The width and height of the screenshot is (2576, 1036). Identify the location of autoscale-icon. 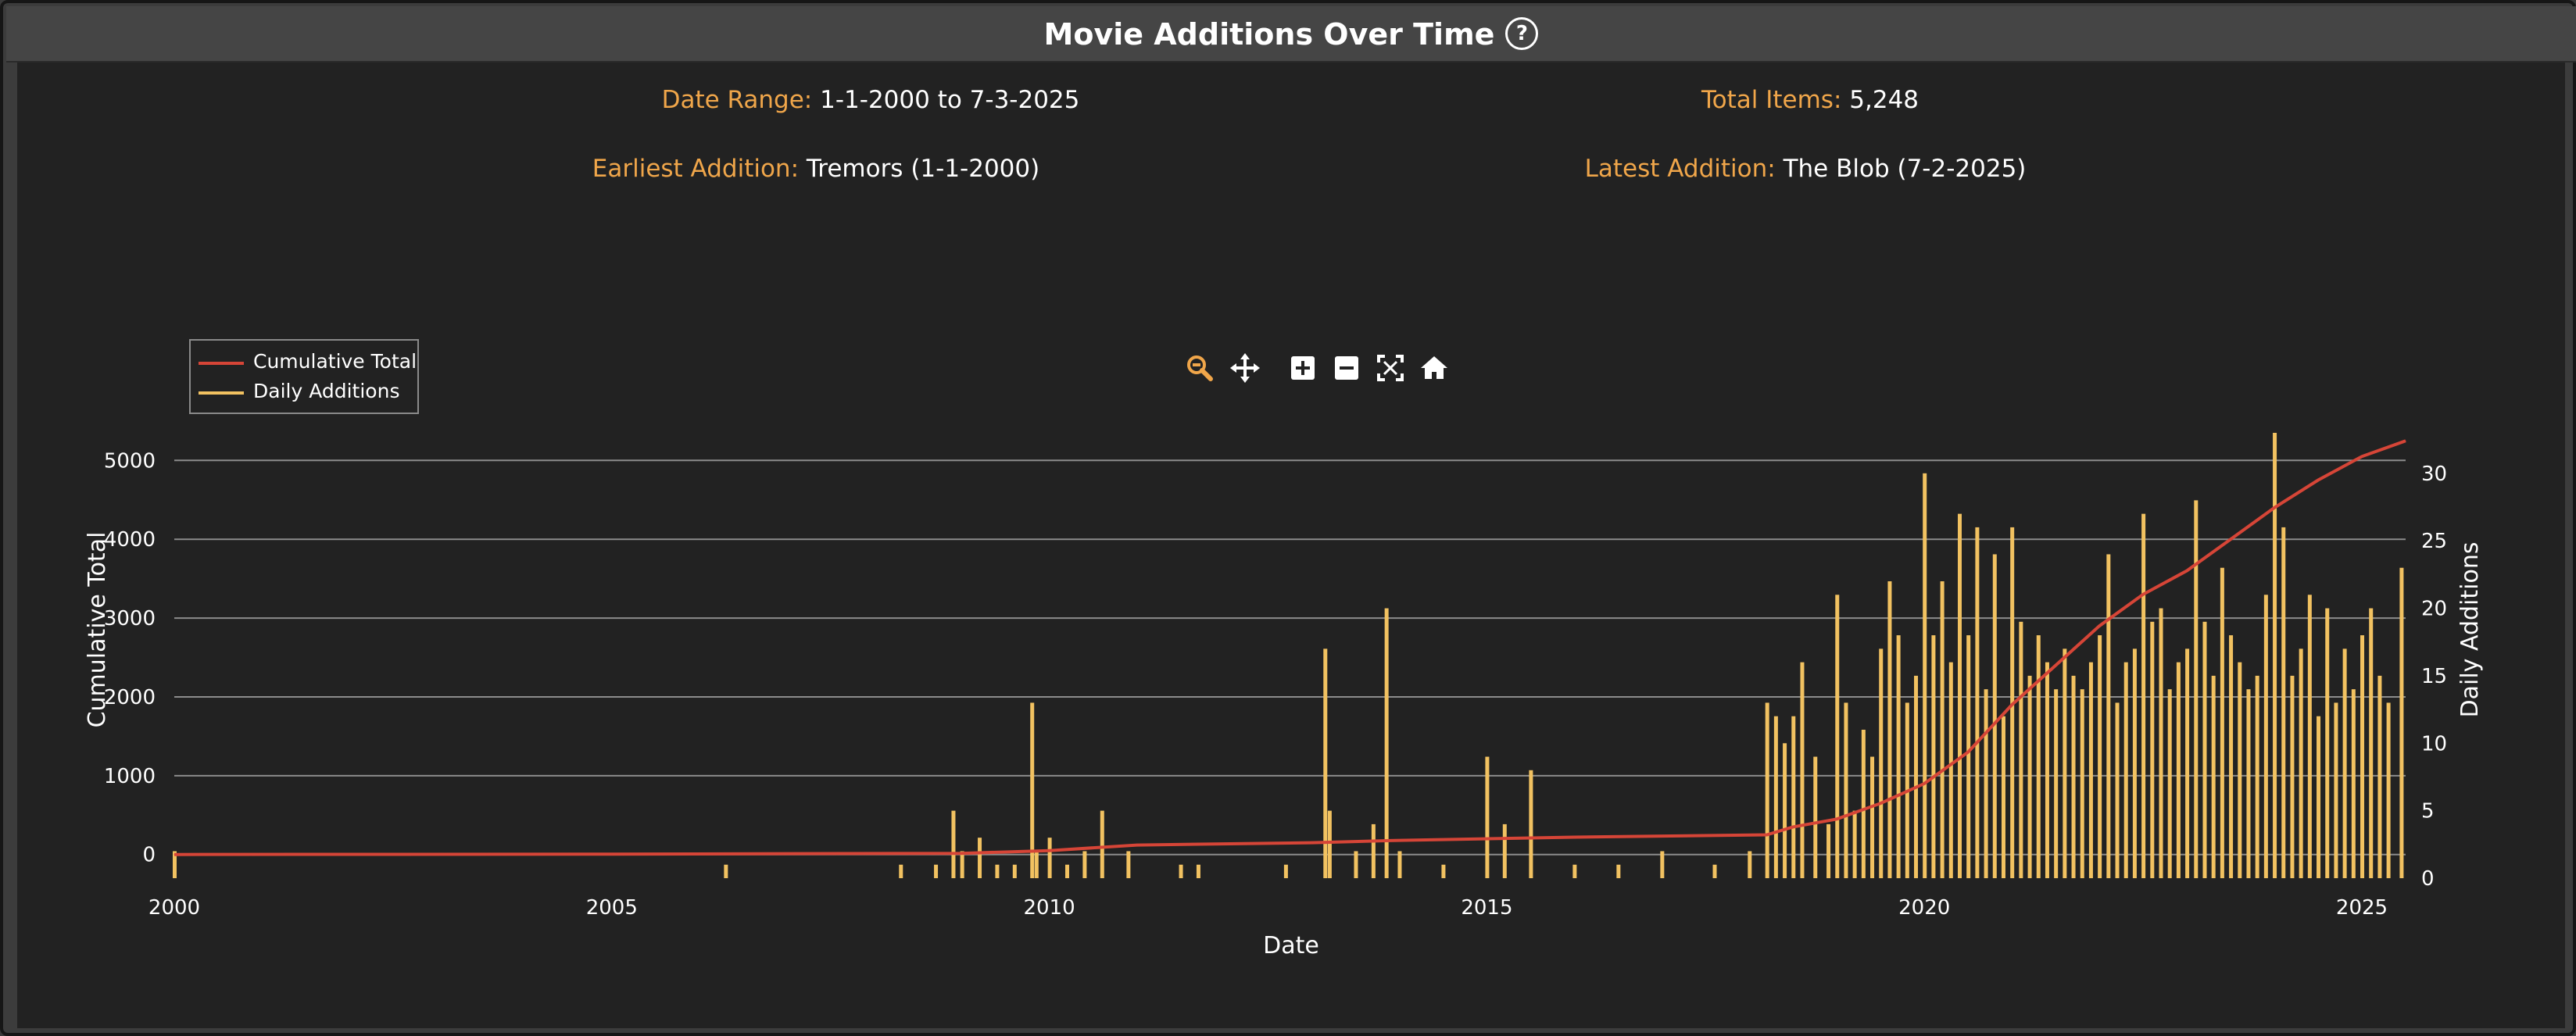
(1390, 368).